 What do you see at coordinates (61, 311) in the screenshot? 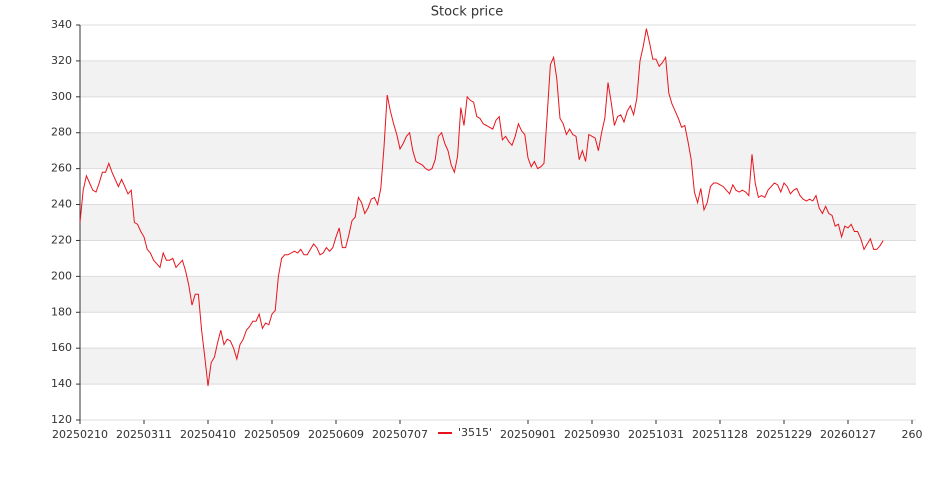
I see `y-tick-label: 180` at bounding box center [61, 311].